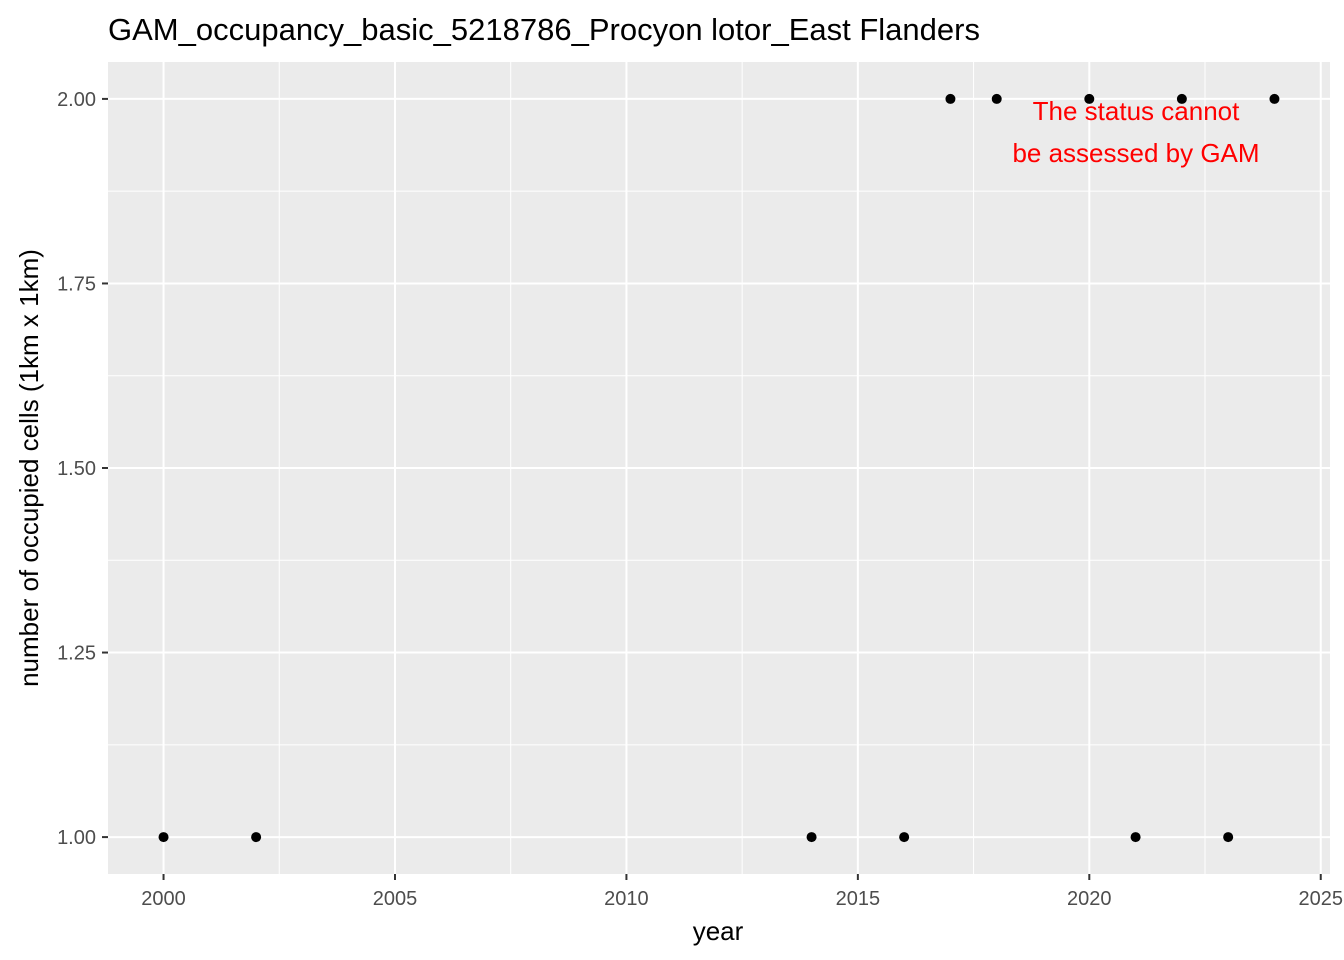  I want to click on x-axis-title: year, so click(718, 931).